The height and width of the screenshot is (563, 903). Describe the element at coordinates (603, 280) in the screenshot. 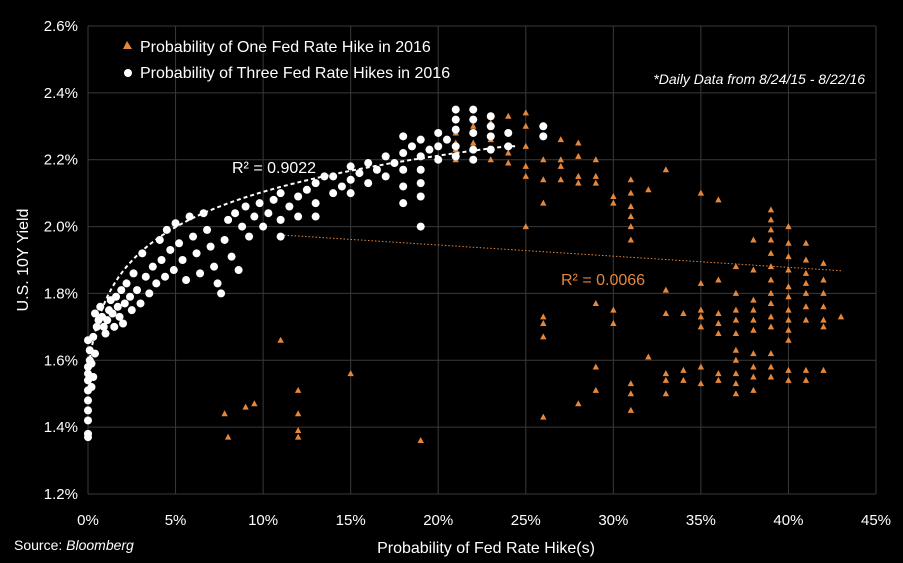

I see `r2-label-one-hike: R² = 0.0066` at that location.